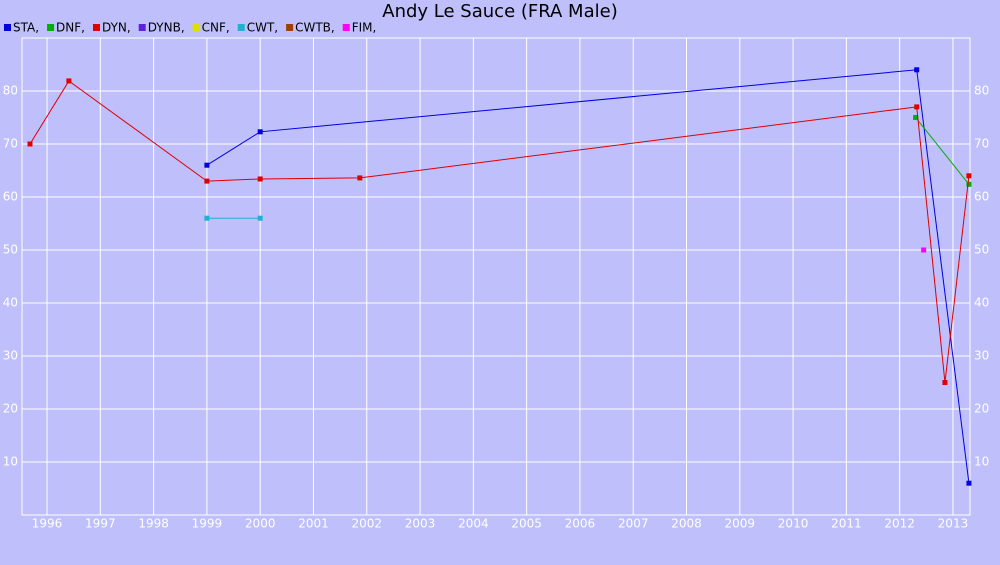 This screenshot has width=1000, height=565. Describe the element at coordinates (364, 28) in the screenshot. I see `legend-label: FIM,` at that location.